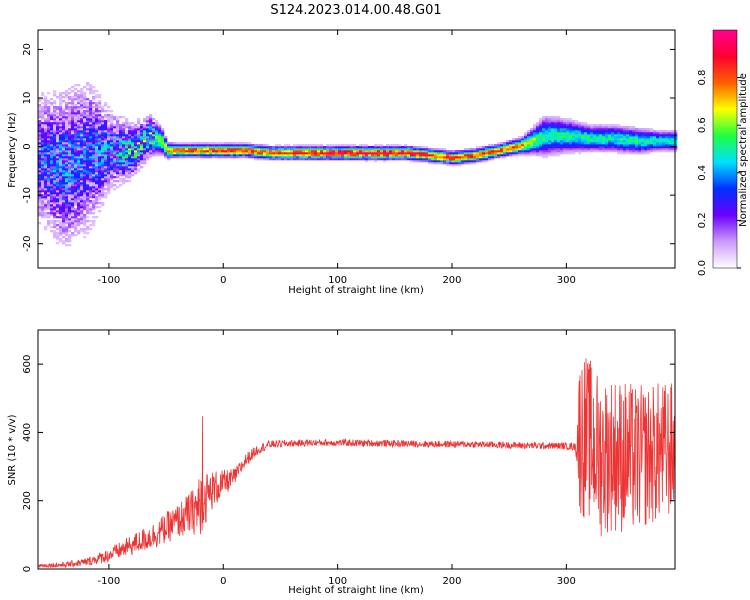 Image resolution: width=750 pixels, height=600 pixels. What do you see at coordinates (27, 146) in the screenshot?
I see `y-tick-label: 0` at bounding box center [27, 146].